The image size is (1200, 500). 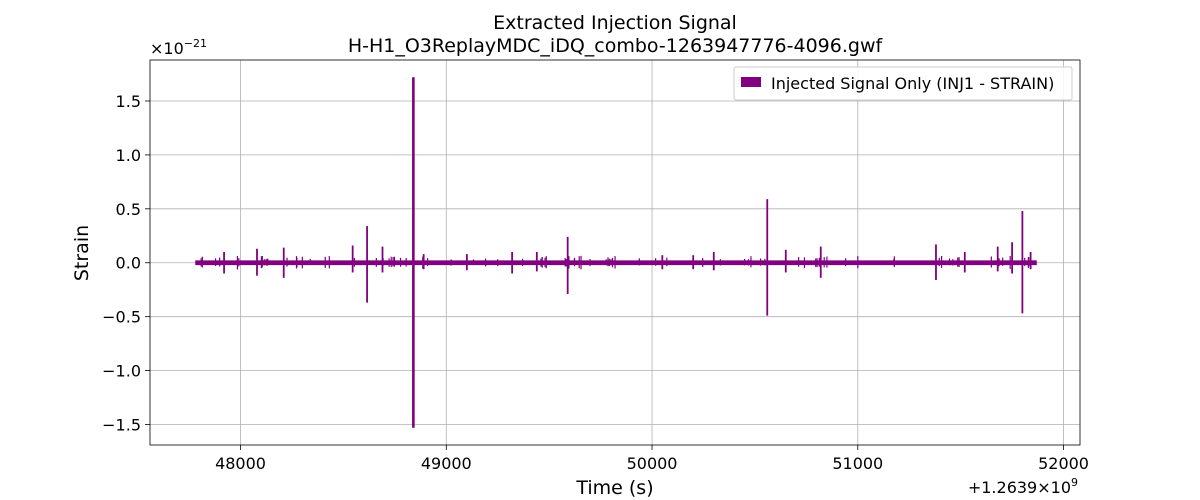 I want to click on y-tick-label: −1.0, so click(x=121, y=371).